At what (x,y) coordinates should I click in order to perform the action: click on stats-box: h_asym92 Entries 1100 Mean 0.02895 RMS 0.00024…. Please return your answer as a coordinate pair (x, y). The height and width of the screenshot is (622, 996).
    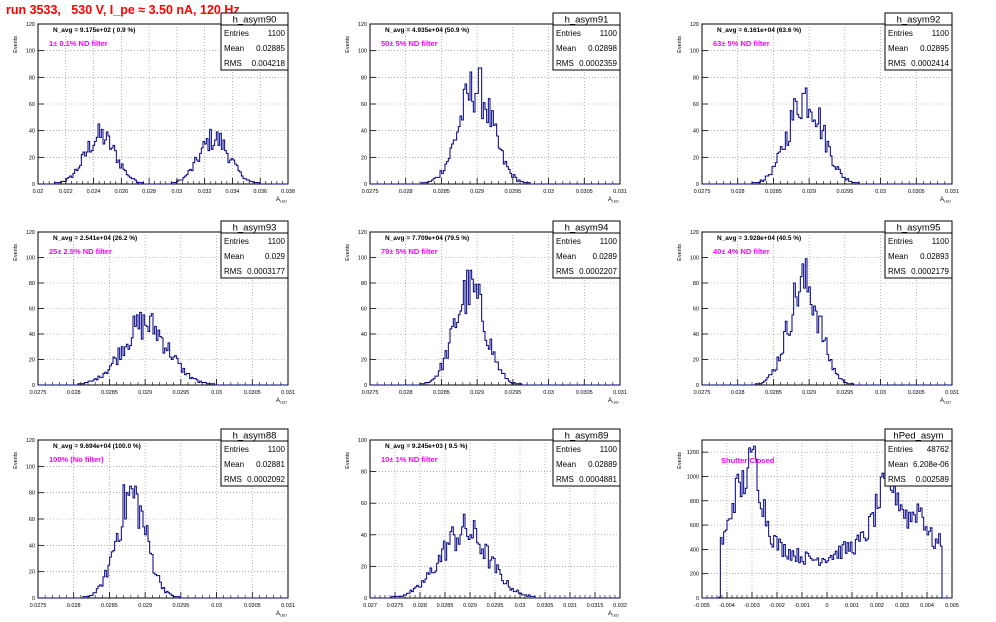
    Looking at the image, I should click on (918, 41).